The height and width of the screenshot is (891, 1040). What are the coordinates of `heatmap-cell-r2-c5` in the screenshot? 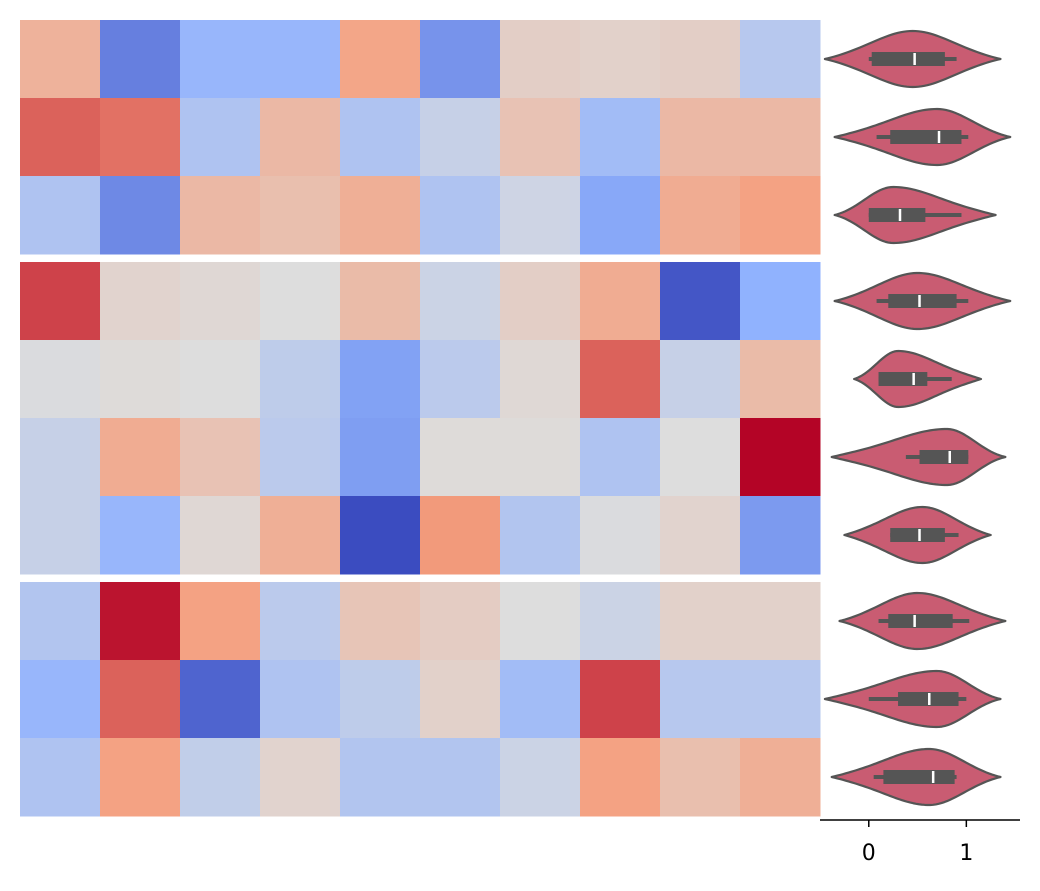 It's located at (460, 215).